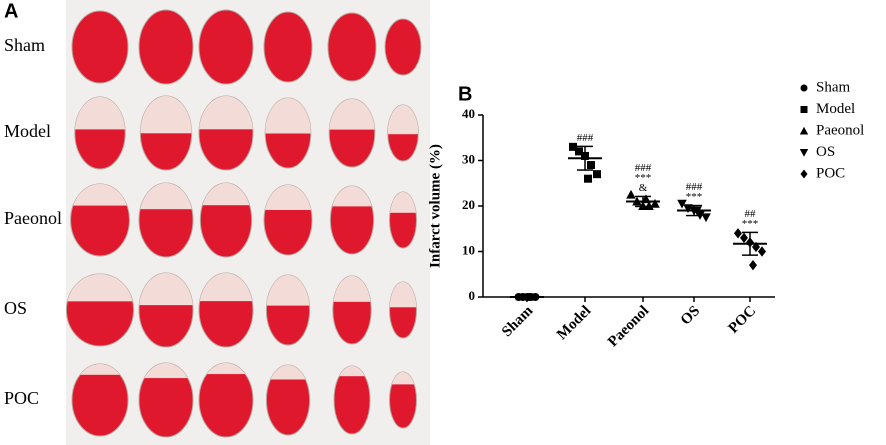 The width and height of the screenshot is (886, 445). What do you see at coordinates (472, 295) in the screenshot?
I see `y-tick-label: 0` at bounding box center [472, 295].